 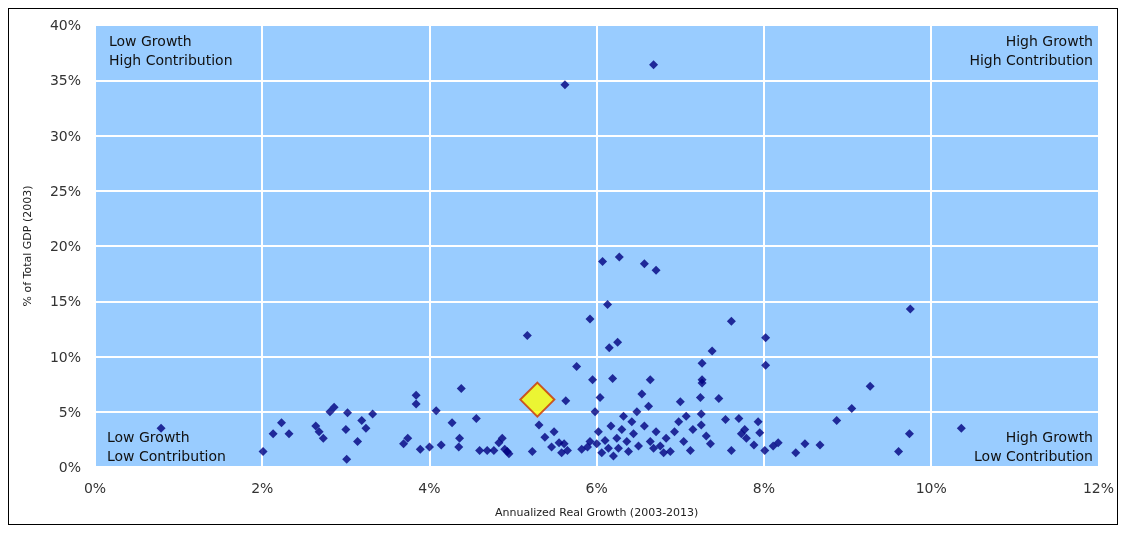 I want to click on y-tick-label: 5%, so click(x=69, y=411).